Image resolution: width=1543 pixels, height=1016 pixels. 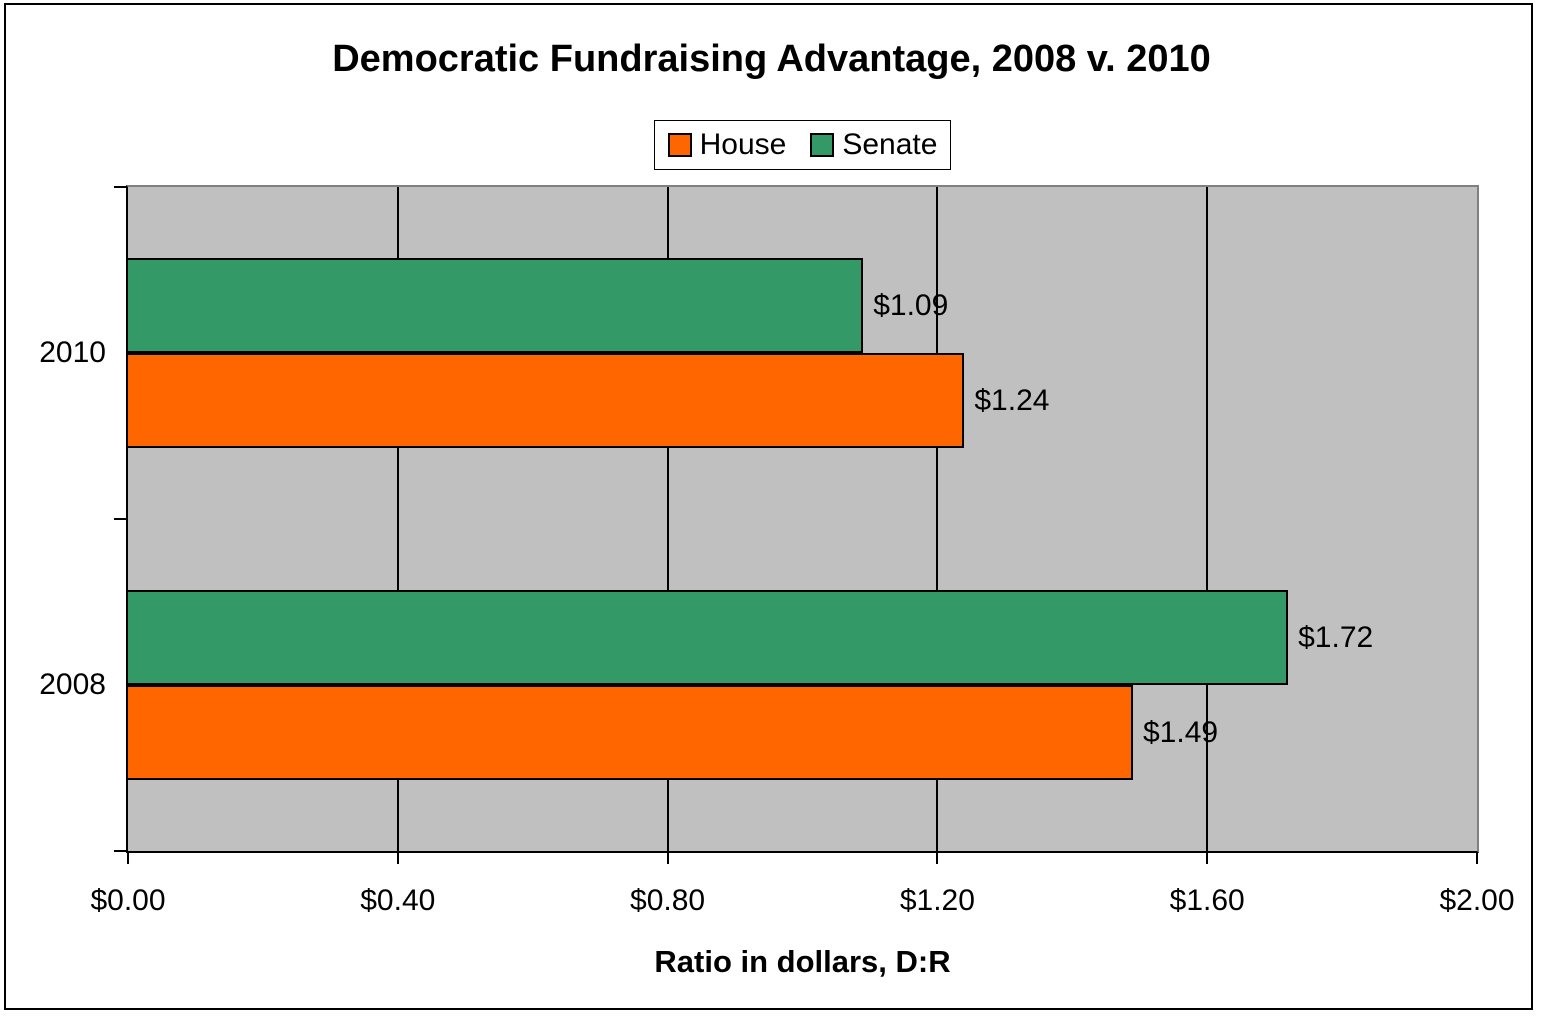 I want to click on legend-swatch-house, so click(x=679, y=145).